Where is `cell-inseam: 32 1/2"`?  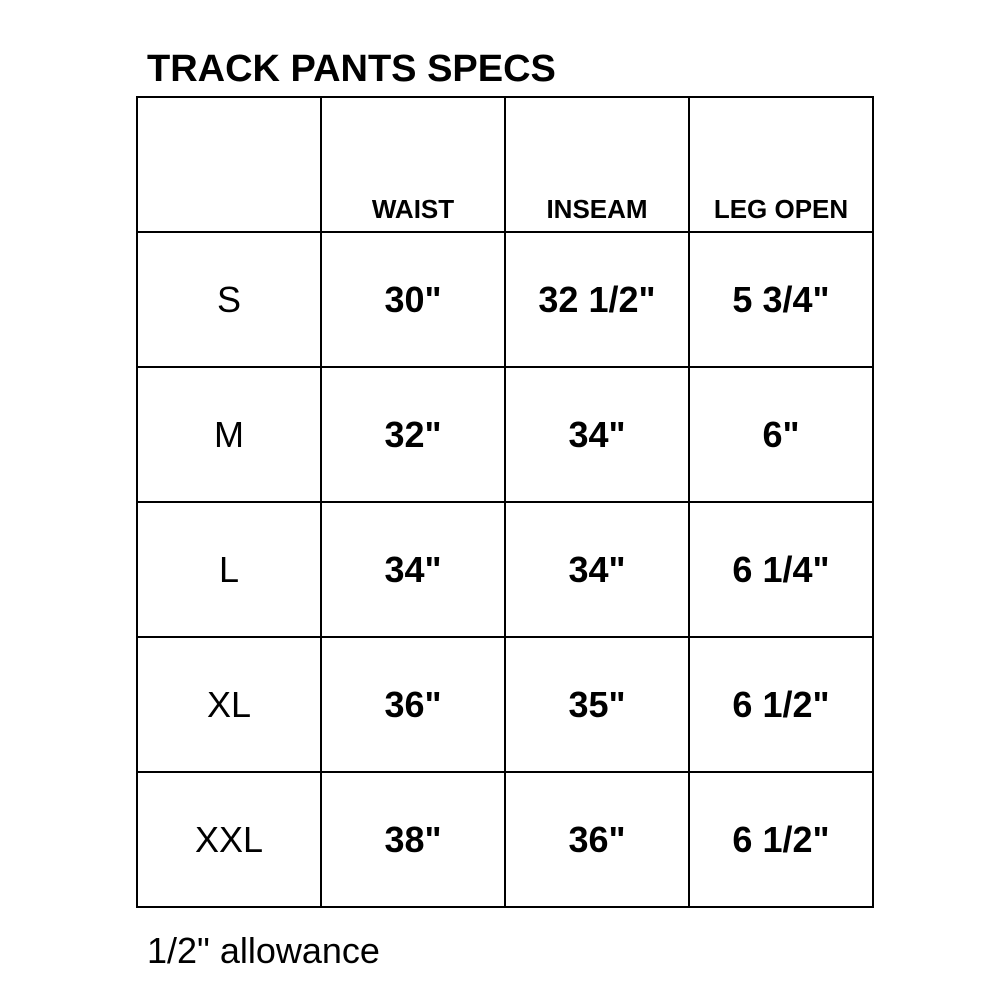 cell-inseam: 32 1/2" is located at coordinates (597, 299).